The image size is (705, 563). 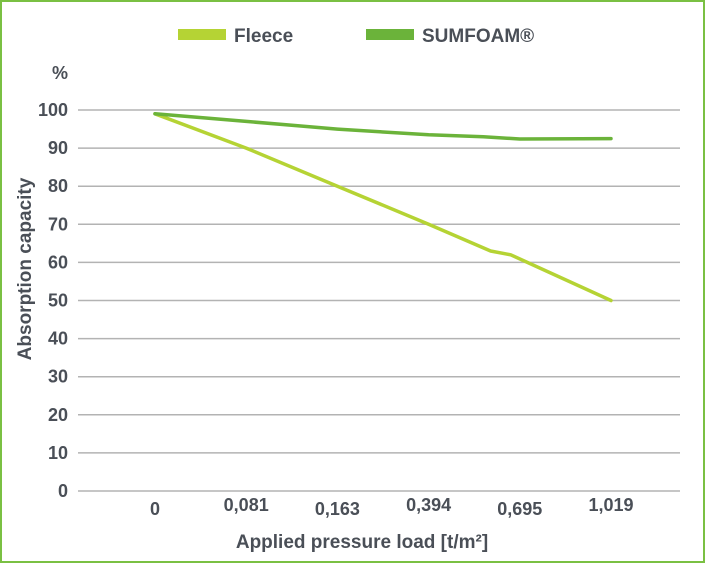 What do you see at coordinates (428, 505) in the screenshot?
I see `x-tick-label: 0,394` at bounding box center [428, 505].